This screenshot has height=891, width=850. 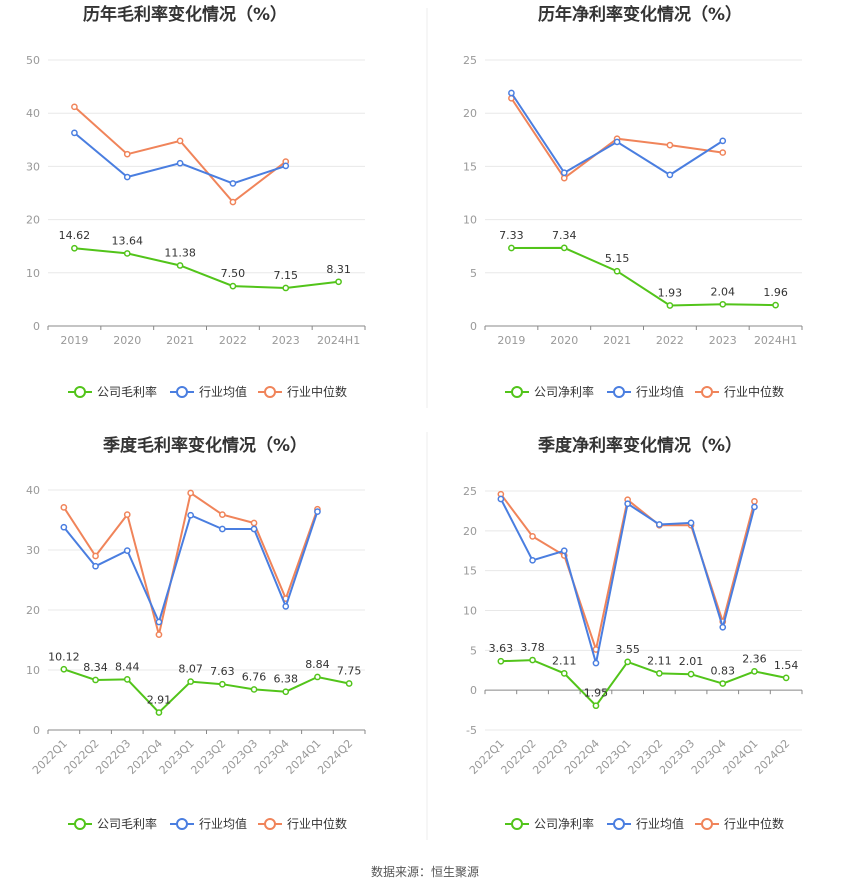 I want to click on legend-label: 行业中位数, so click(x=754, y=391).